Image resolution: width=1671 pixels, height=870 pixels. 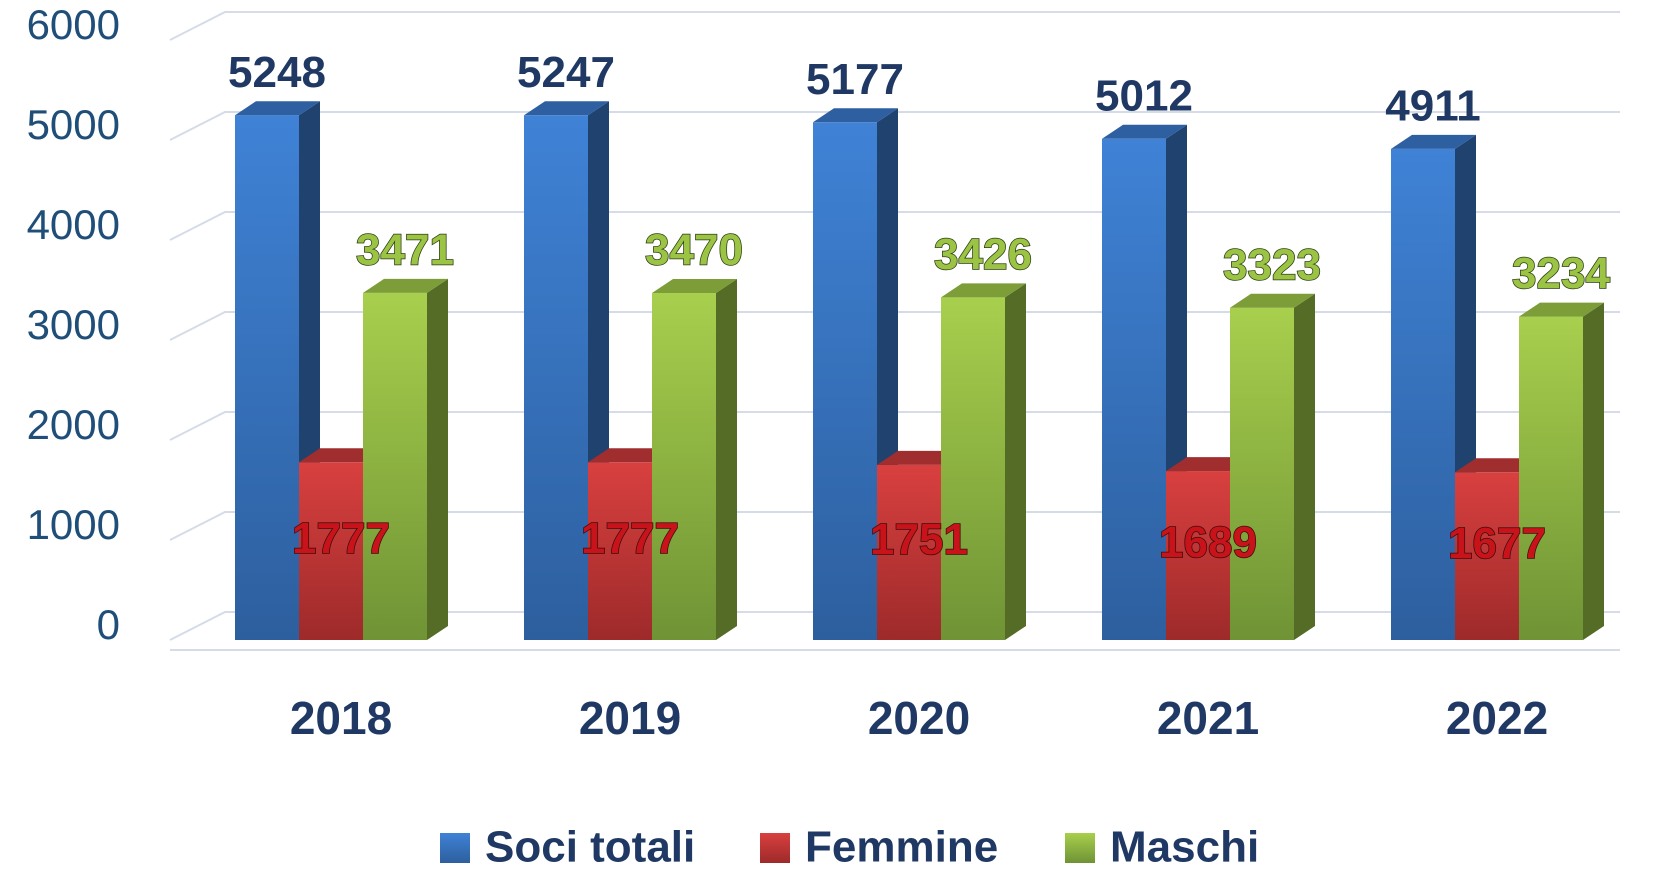 What do you see at coordinates (405, 250) in the screenshot?
I see `data-label: 3471` at bounding box center [405, 250].